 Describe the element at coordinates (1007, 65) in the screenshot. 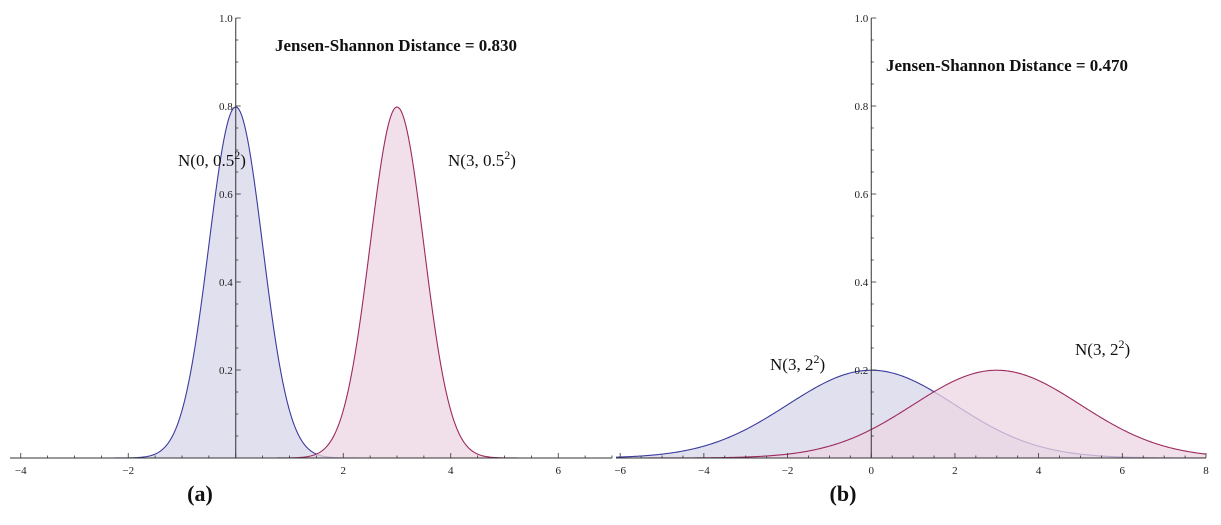

I see `js-distance-annotation: Jensen-Shannon Distance = 0.470` at that location.